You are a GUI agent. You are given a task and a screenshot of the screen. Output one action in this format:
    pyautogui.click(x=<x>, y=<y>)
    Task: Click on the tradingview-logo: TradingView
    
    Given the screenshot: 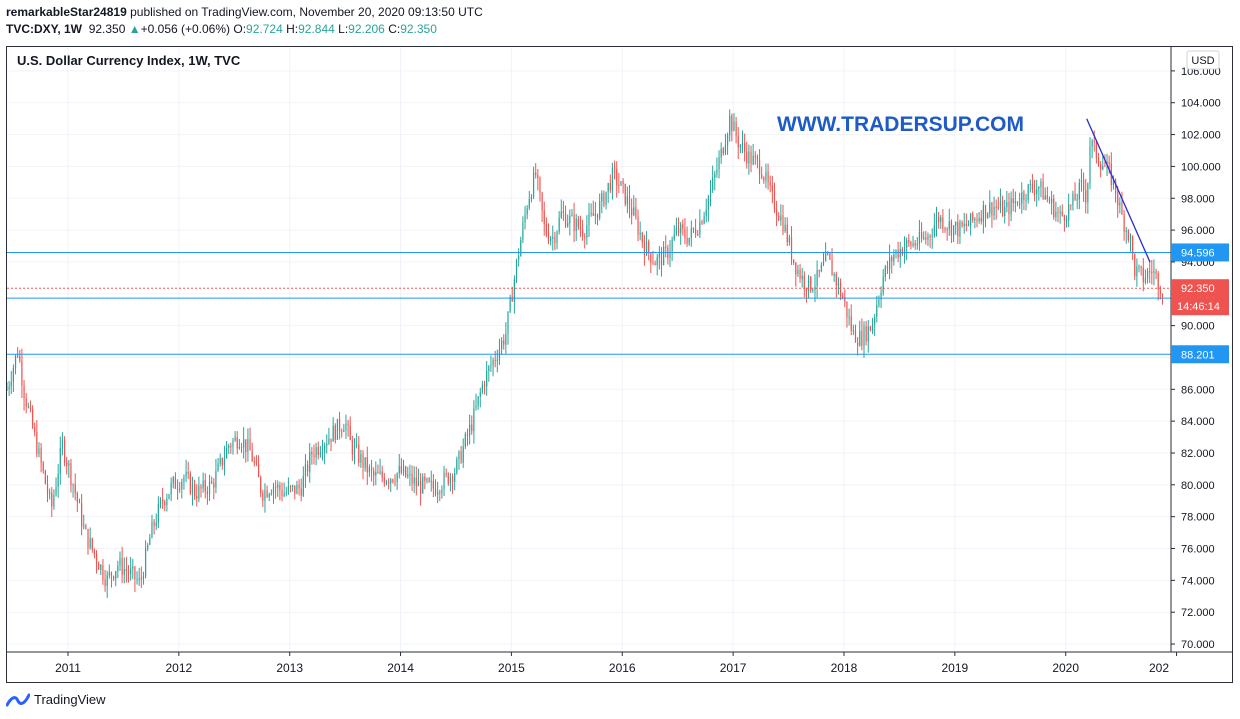 What is the action you would take?
    pyautogui.click(x=56, y=699)
    